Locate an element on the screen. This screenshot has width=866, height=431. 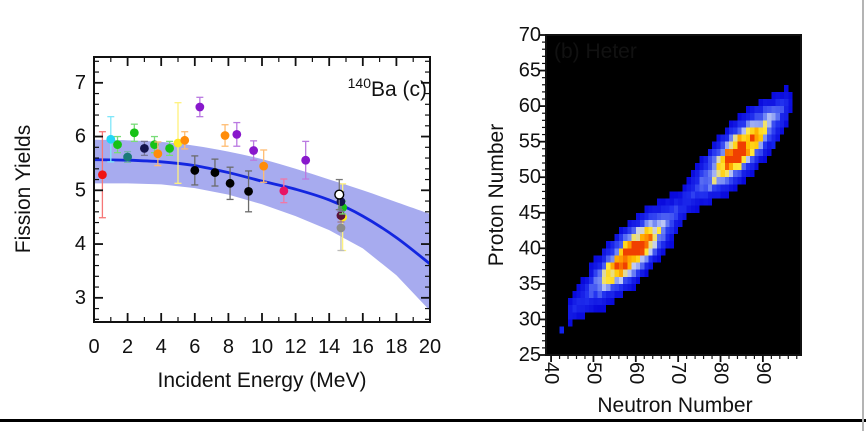
y-tick-label: 60 is located at coordinates (530, 106).